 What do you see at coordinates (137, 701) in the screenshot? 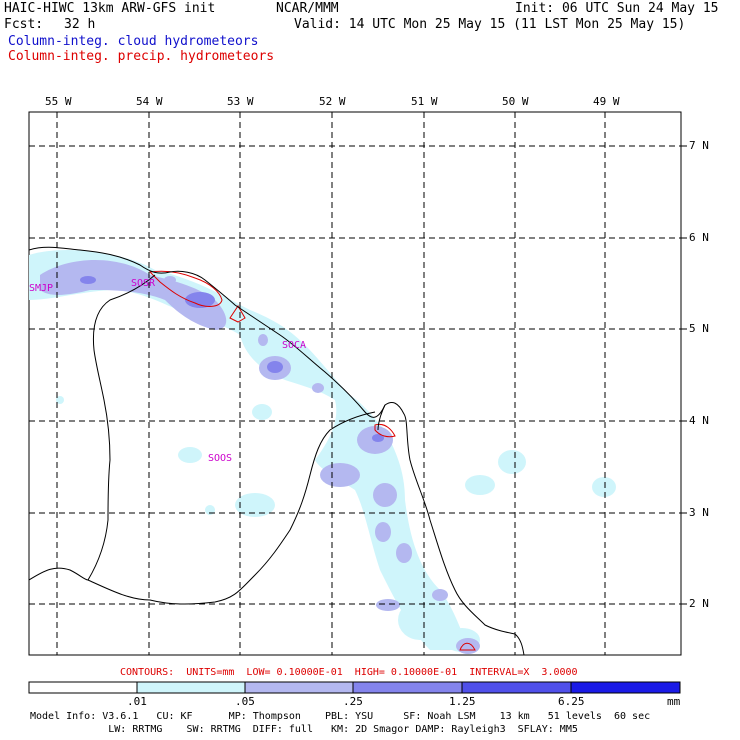
I see `colorbar-tick: .01` at bounding box center [137, 701].